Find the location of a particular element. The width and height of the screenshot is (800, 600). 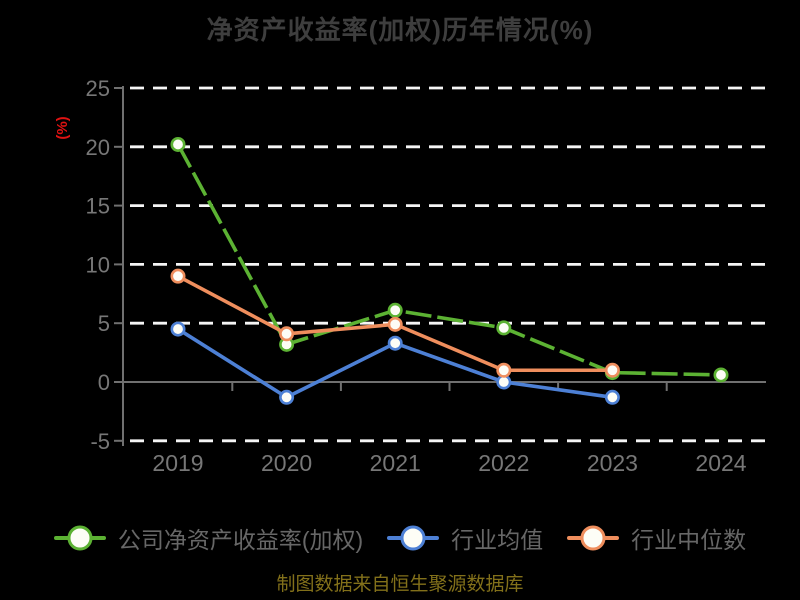

legend-label-company-roe: 公司净资产收益率(加权) is located at coordinates (240, 540).